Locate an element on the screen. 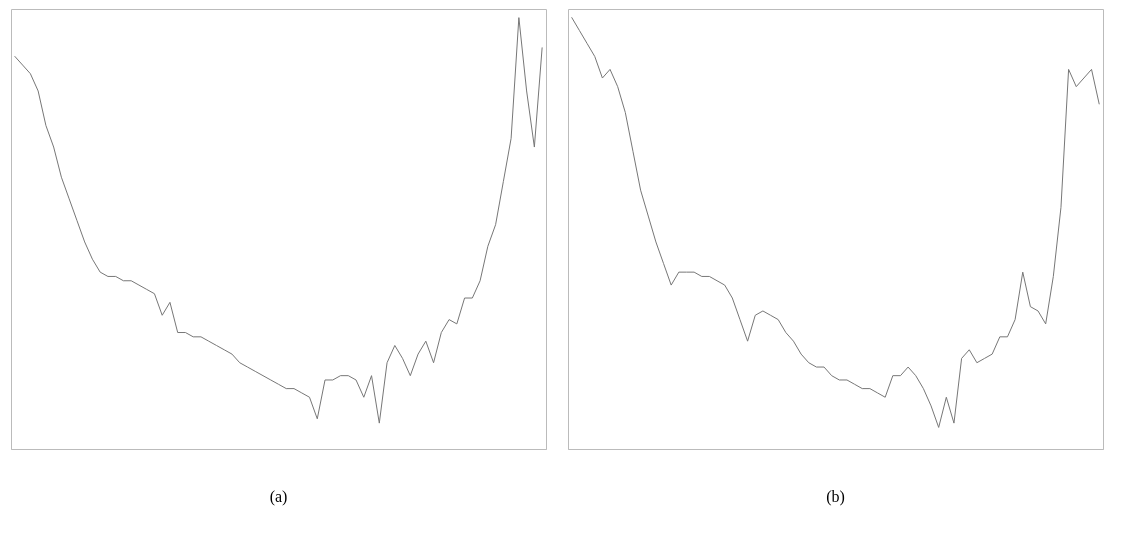 This screenshot has width=1142, height=533. text: (a) is located at coordinates (278, 497).